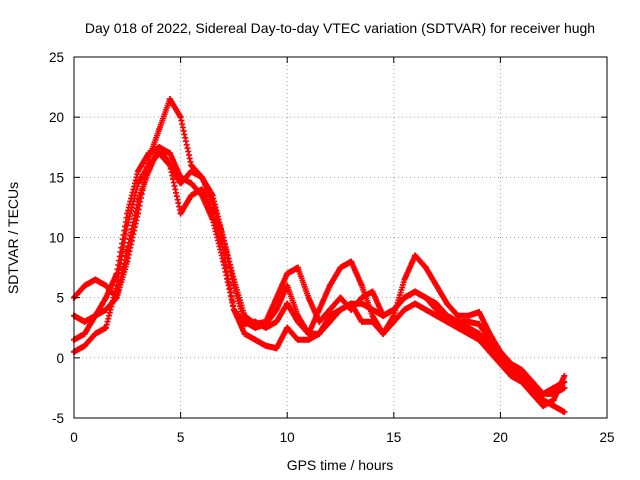 This screenshot has width=640, height=480. I want to click on y-tick-label: 20, so click(56, 117).